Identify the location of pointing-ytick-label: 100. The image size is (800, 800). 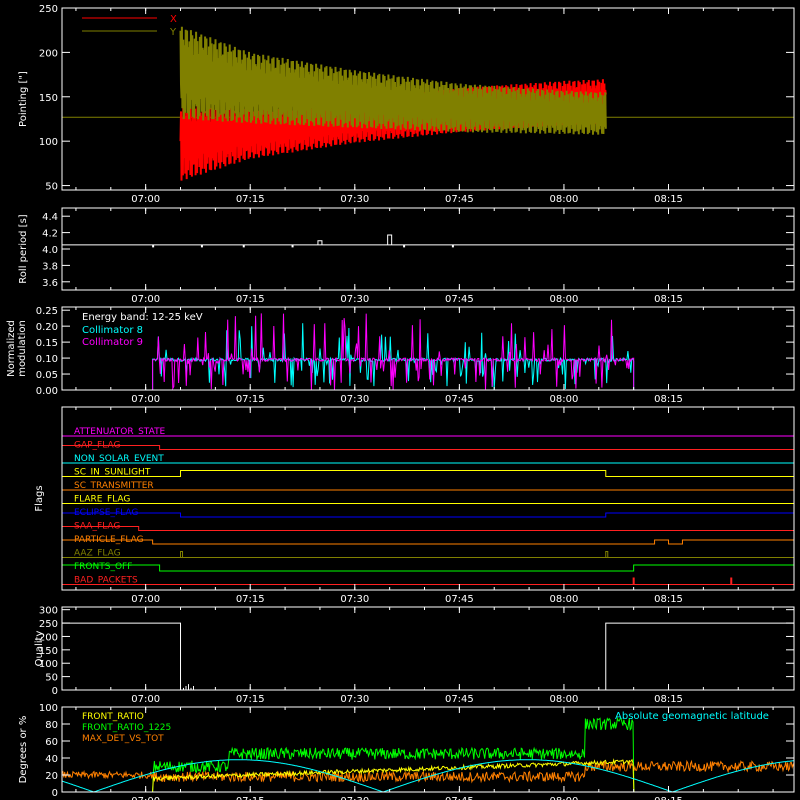
(48, 142).